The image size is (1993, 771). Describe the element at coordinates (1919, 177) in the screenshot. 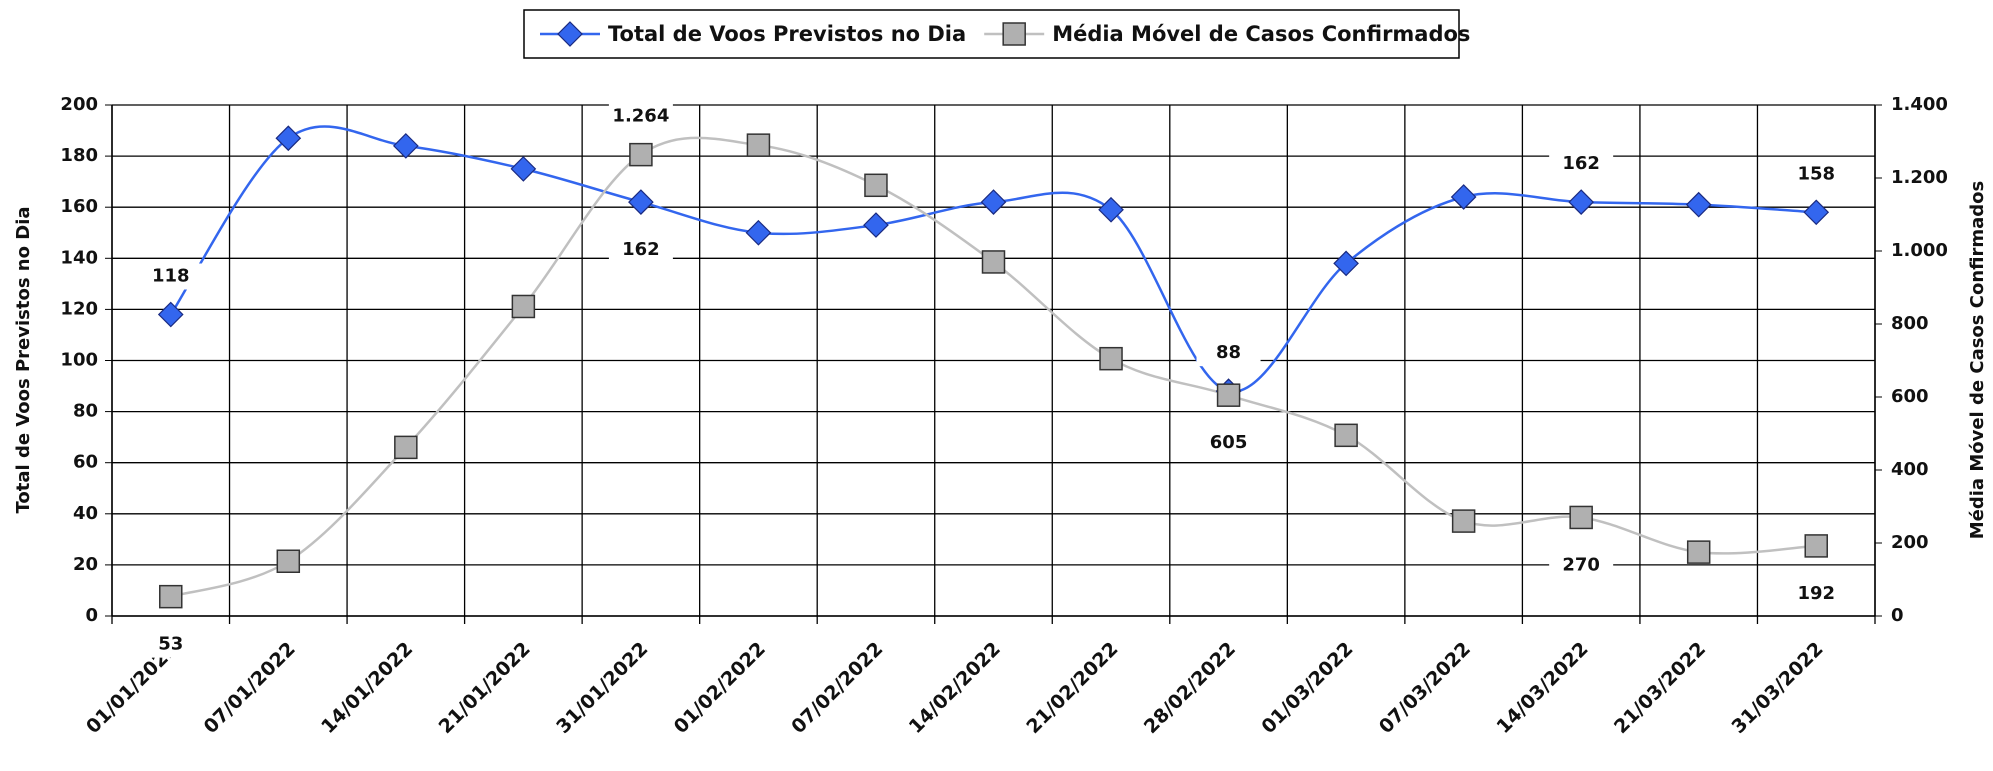

I see `y2-tick-label: 1.200` at that location.